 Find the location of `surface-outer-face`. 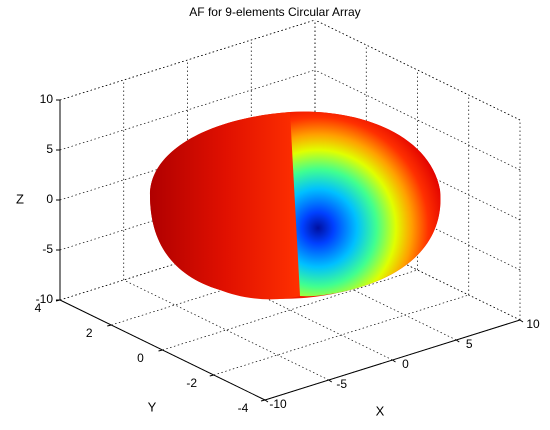

surface-outer-face is located at coordinates (225, 206).